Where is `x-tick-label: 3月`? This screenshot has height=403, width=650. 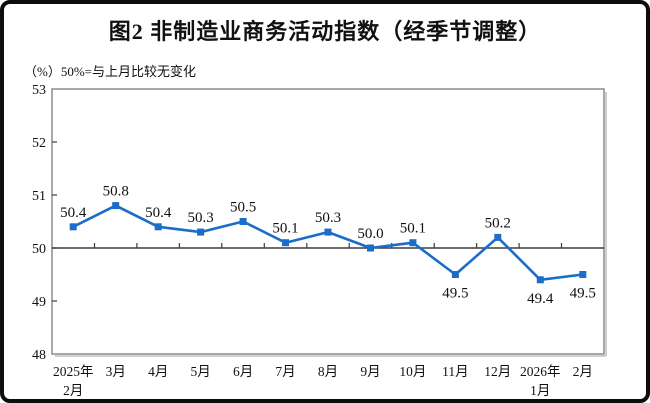 x-tick-label: 3月 is located at coordinates (116, 371).